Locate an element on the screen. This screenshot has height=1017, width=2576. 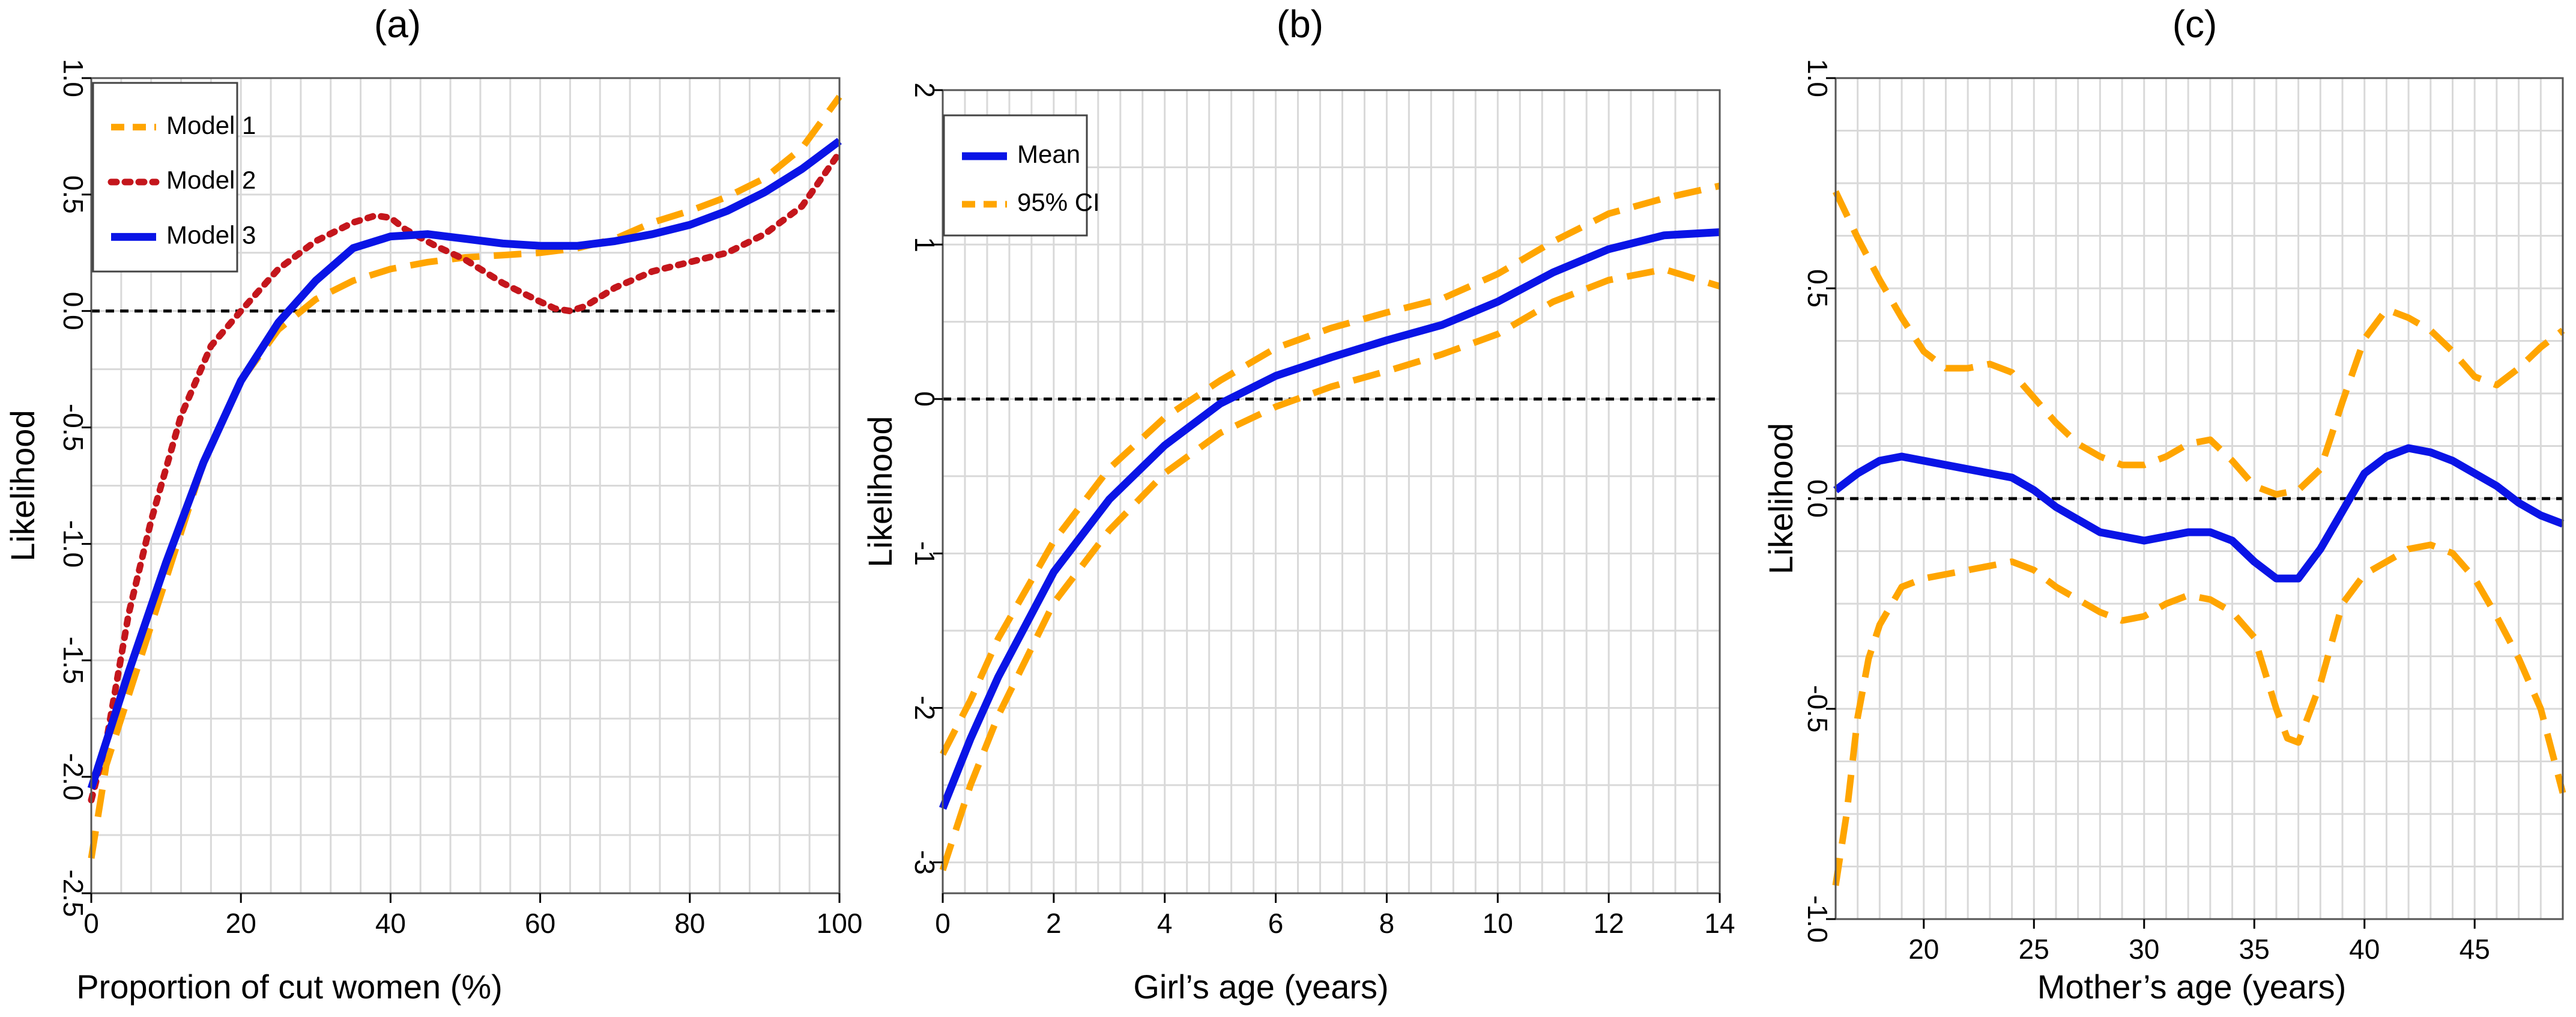
panel-b-legend: Mean 95% CI is located at coordinates (1021, 175).